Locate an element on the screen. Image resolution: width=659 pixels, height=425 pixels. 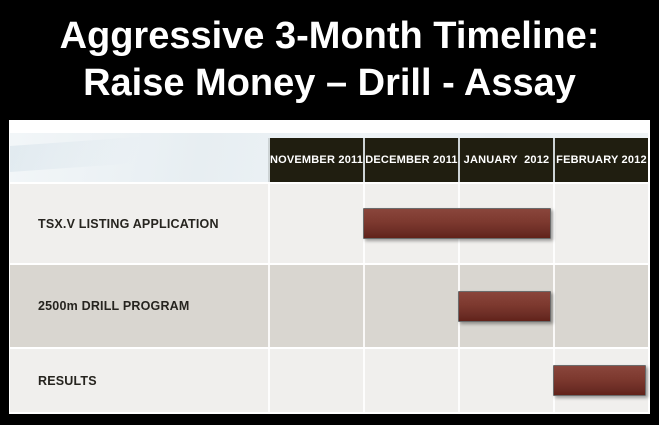
task-label: TSX.V LISTING APPLICATION is located at coordinates (128, 223).